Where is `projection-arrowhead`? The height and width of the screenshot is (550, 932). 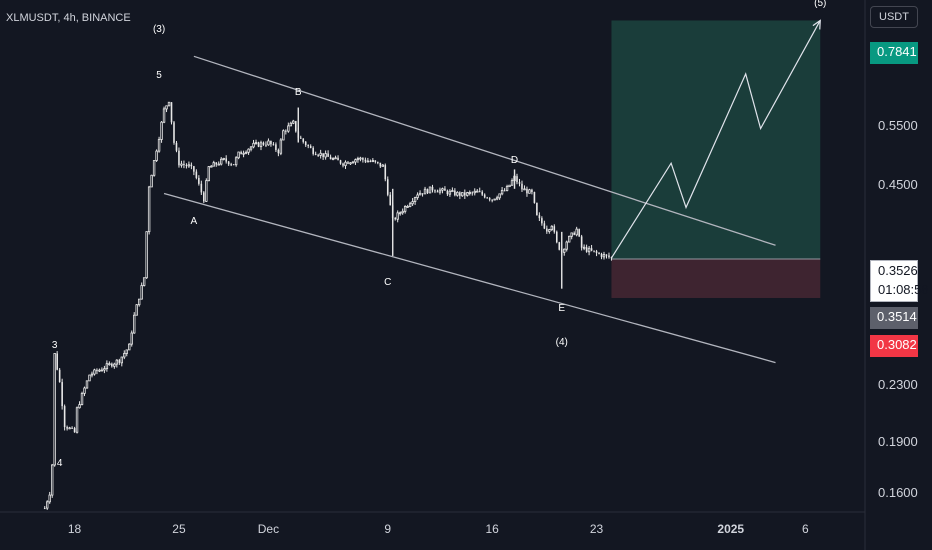
projection-arrowhead is located at coordinates (816, 24).